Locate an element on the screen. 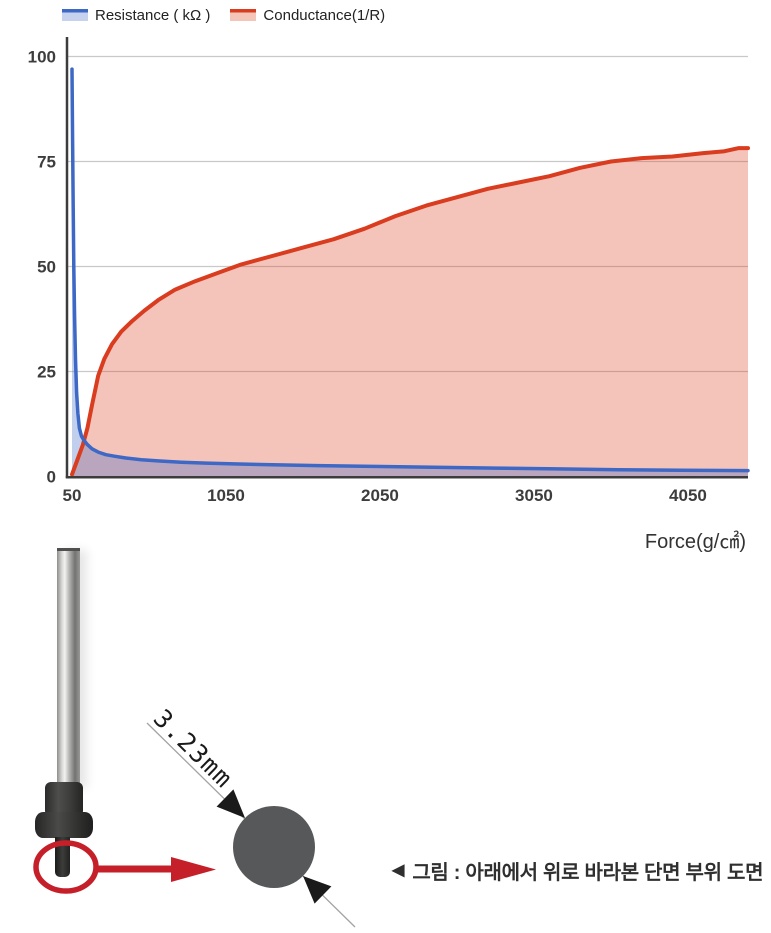 The image size is (771, 933). probe-collar is located at coordinates (64, 798).